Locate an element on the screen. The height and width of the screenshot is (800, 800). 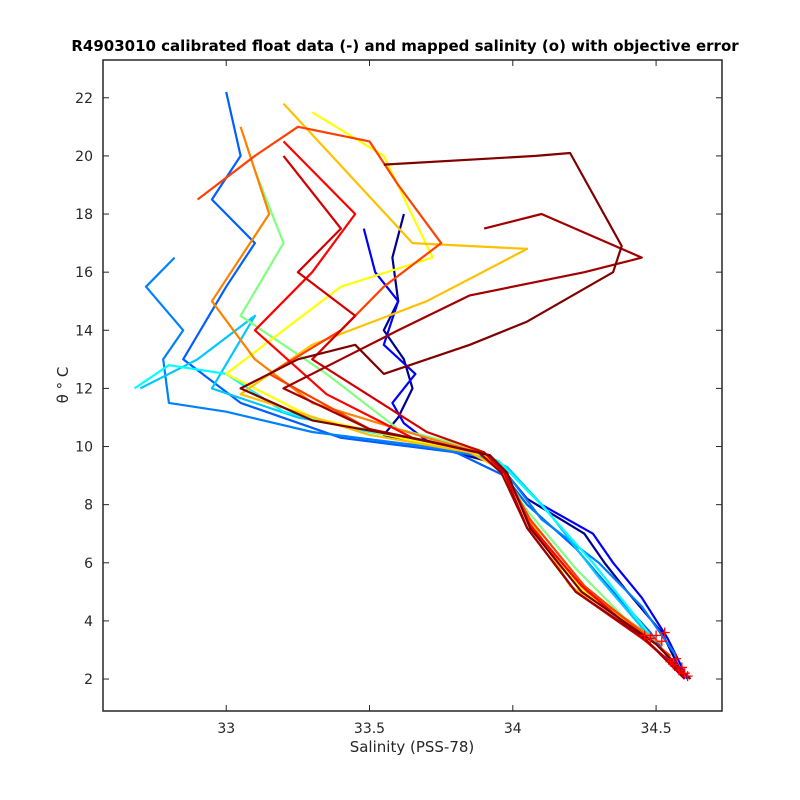
y-tick-label: 16 is located at coordinates (84, 273).